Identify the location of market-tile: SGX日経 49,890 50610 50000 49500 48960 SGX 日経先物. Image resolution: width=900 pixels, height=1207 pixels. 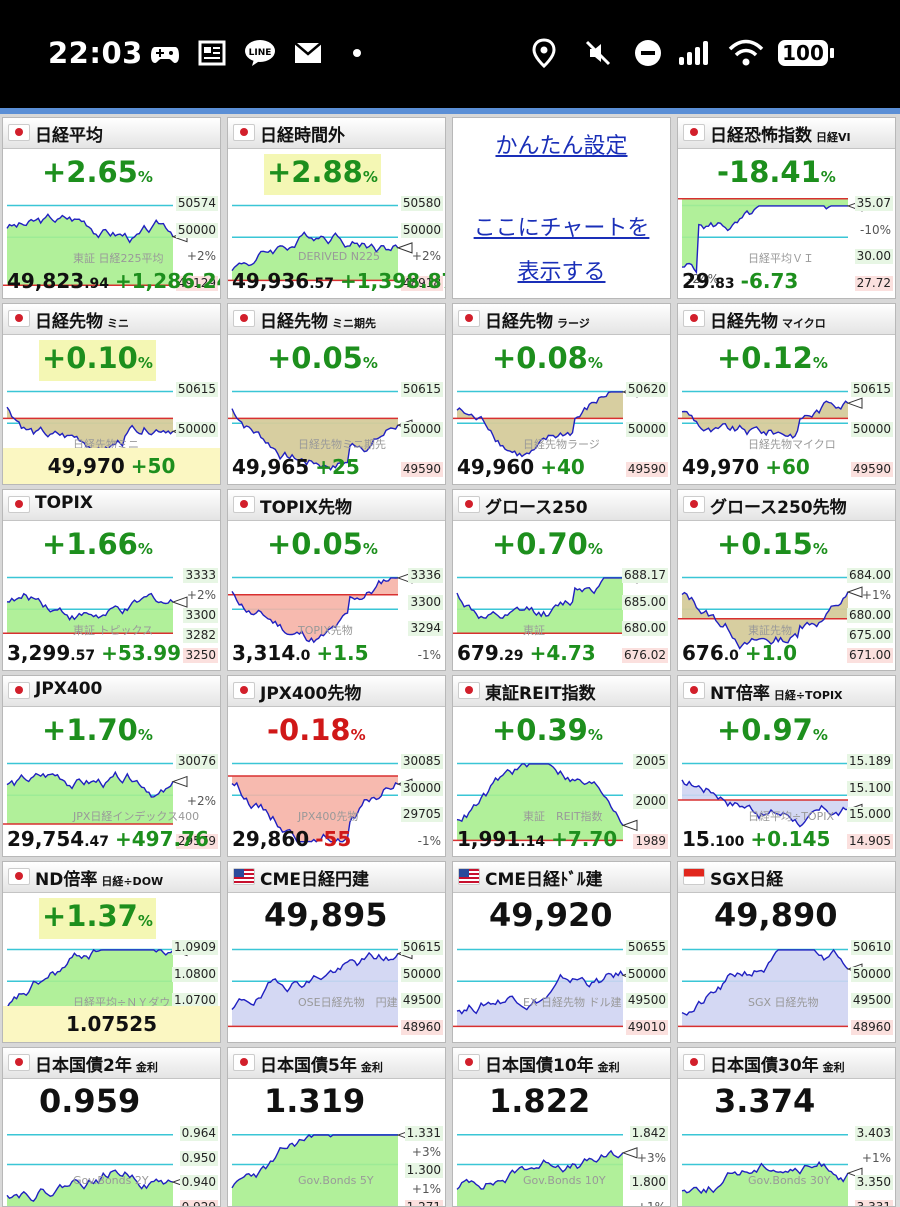
(786, 952).